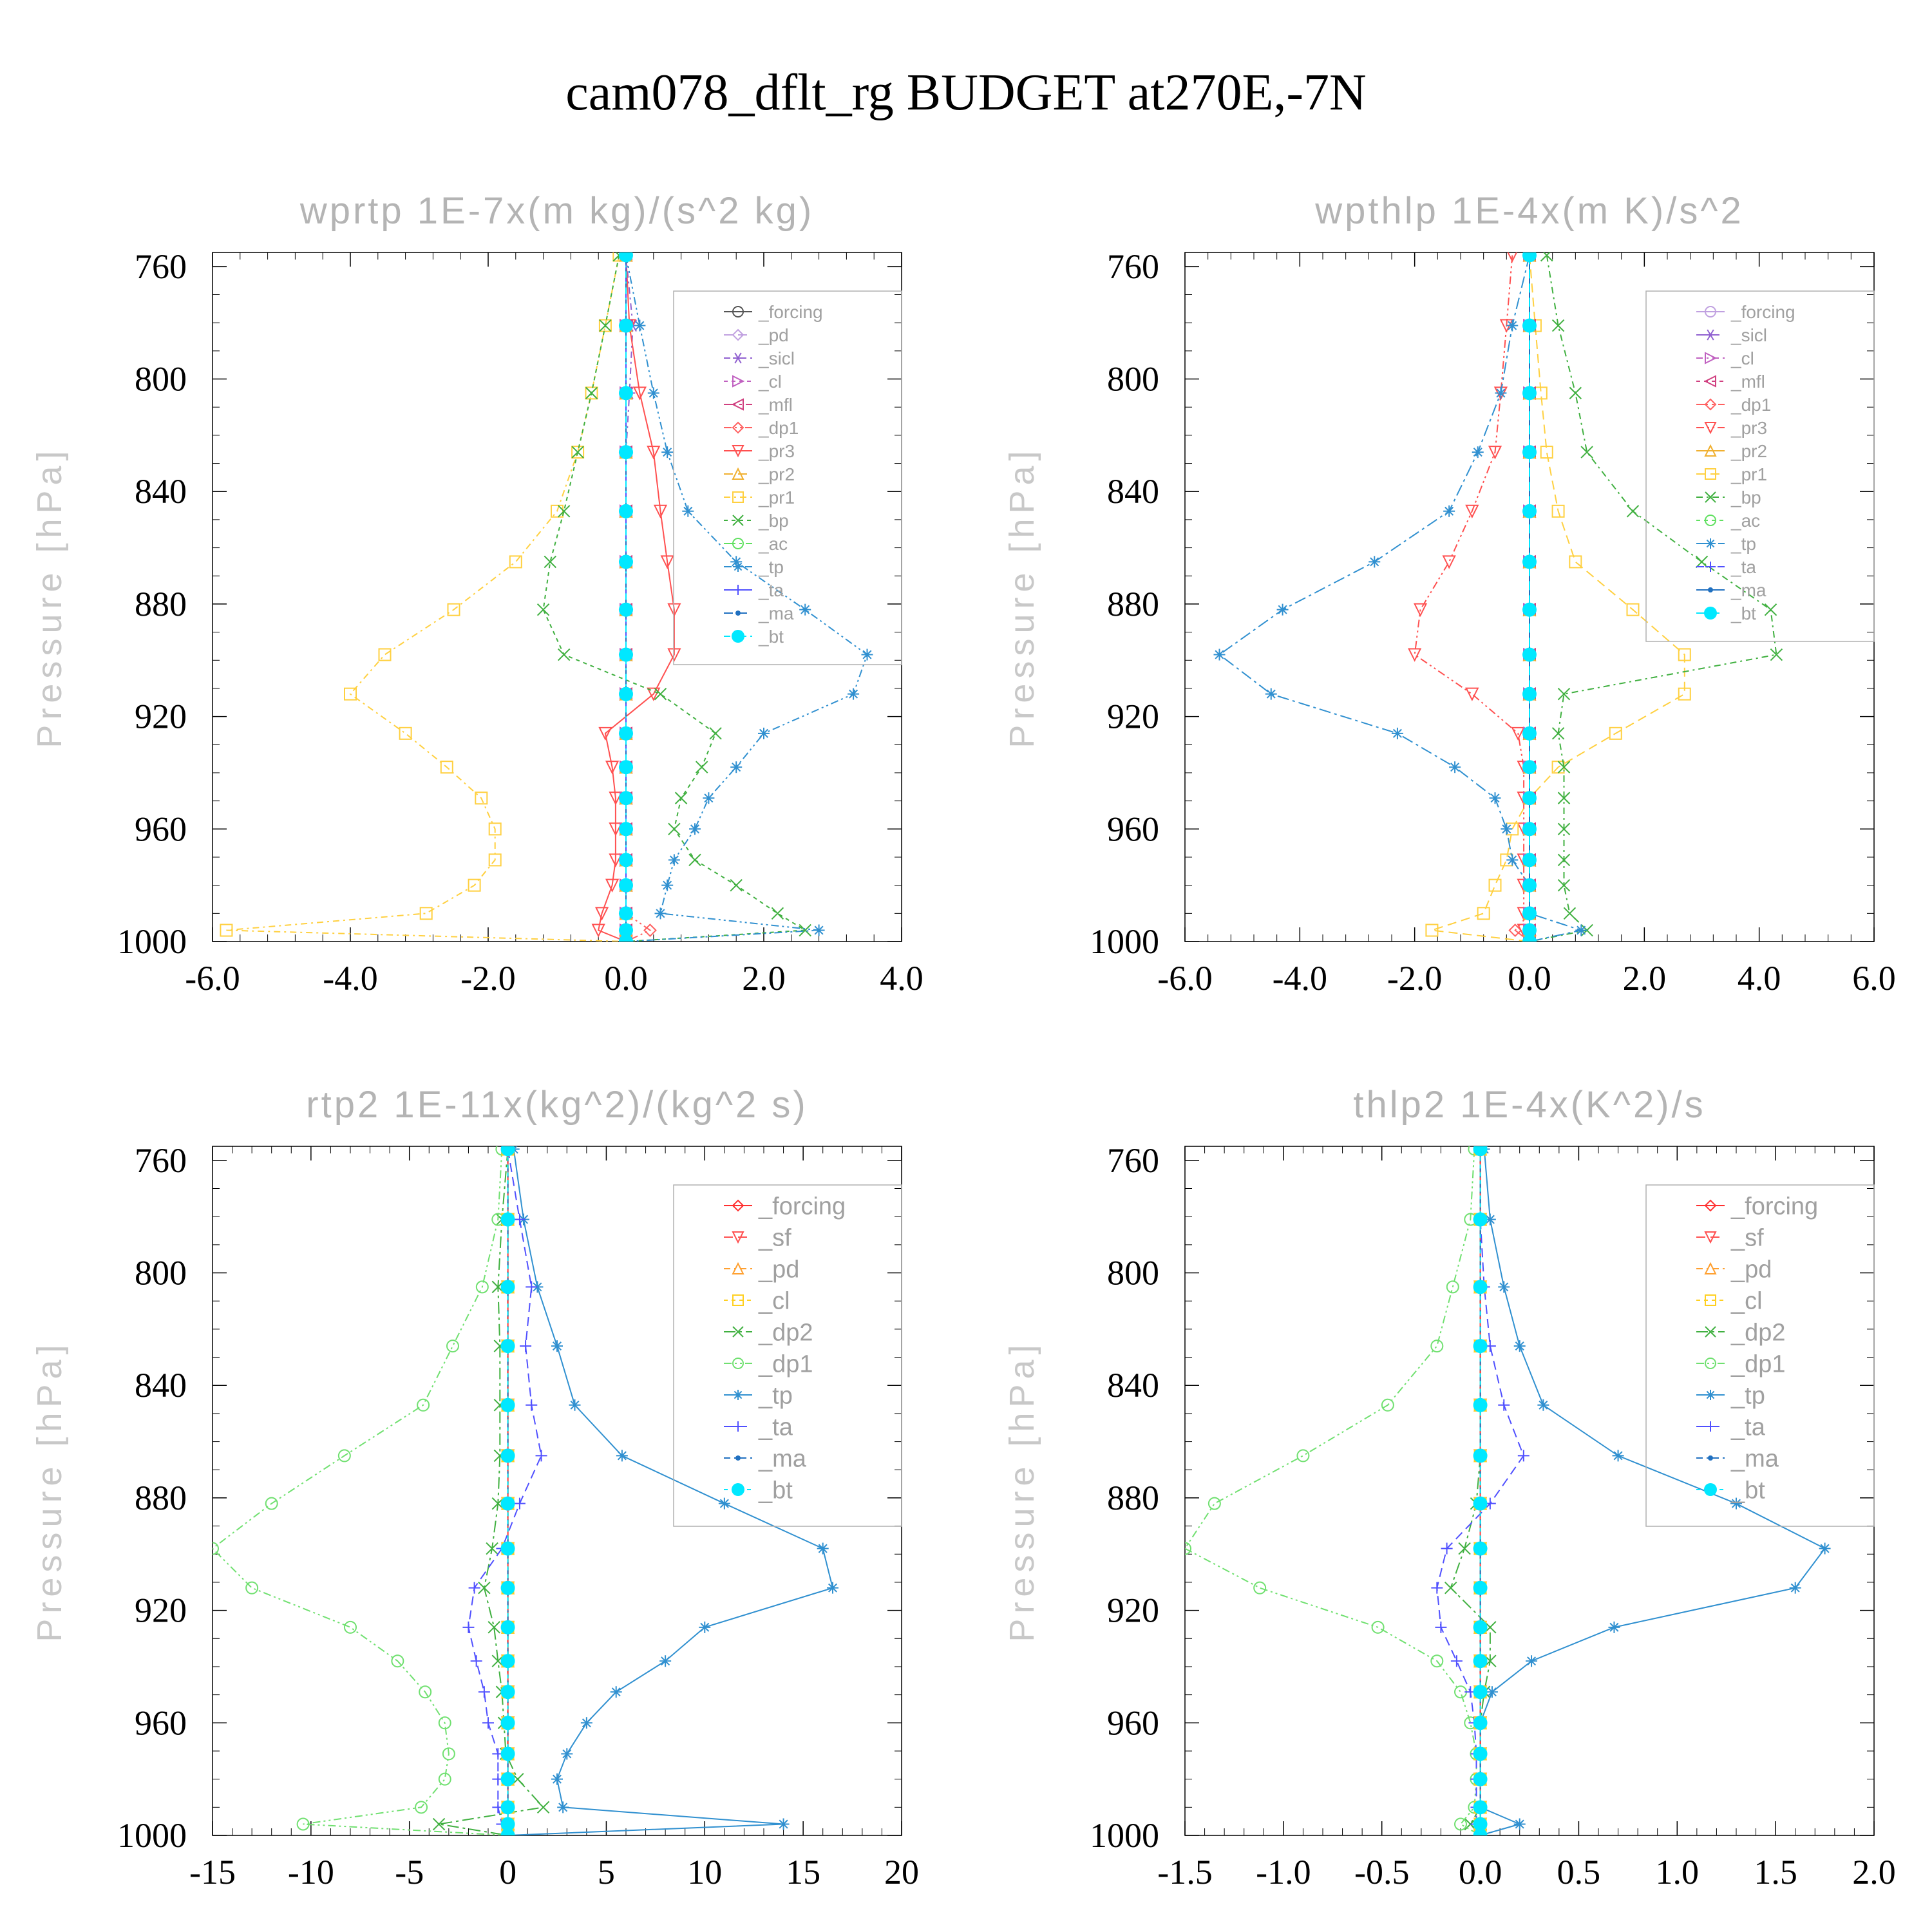 Image resolution: width=1932 pixels, height=1932 pixels. I want to click on x-tick-label: 0, so click(508, 1872).